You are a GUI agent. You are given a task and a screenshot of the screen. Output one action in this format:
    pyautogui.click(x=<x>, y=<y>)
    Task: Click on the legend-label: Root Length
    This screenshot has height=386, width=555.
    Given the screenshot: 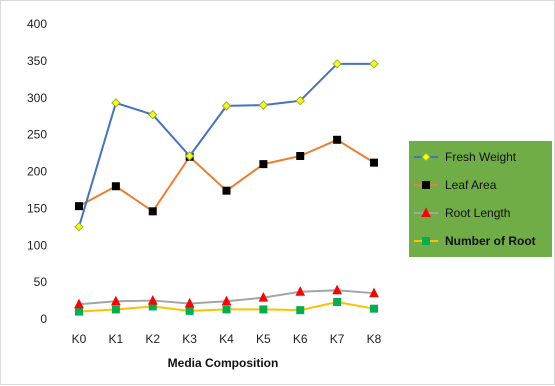 What is the action you would take?
    pyautogui.click(x=477, y=213)
    